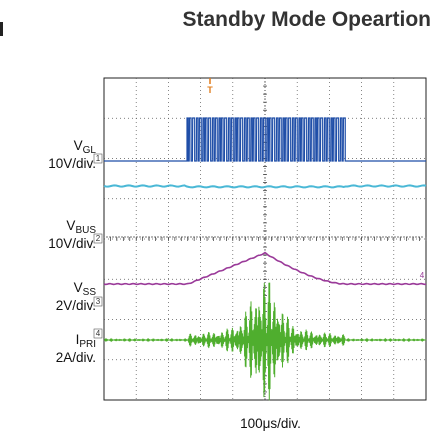 This screenshot has width=441, height=437. I want to click on channel-marker-2: 2, so click(98, 238).